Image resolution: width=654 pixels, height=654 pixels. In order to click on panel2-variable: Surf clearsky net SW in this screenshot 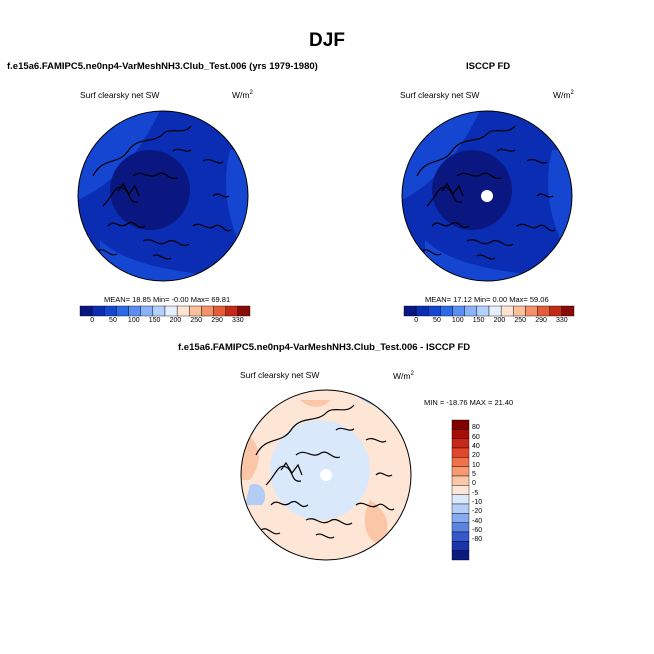, I will do `click(440, 95)`.